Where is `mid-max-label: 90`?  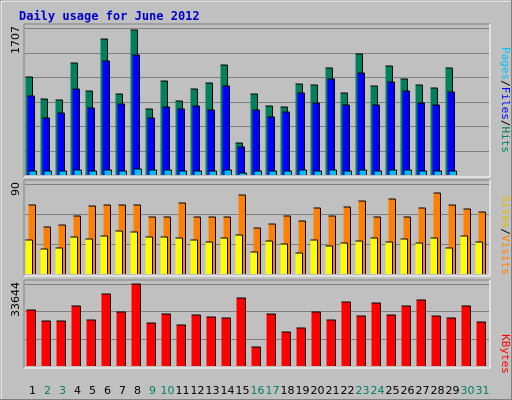
mid-max-label: 90 is located at coordinates (15, 189).